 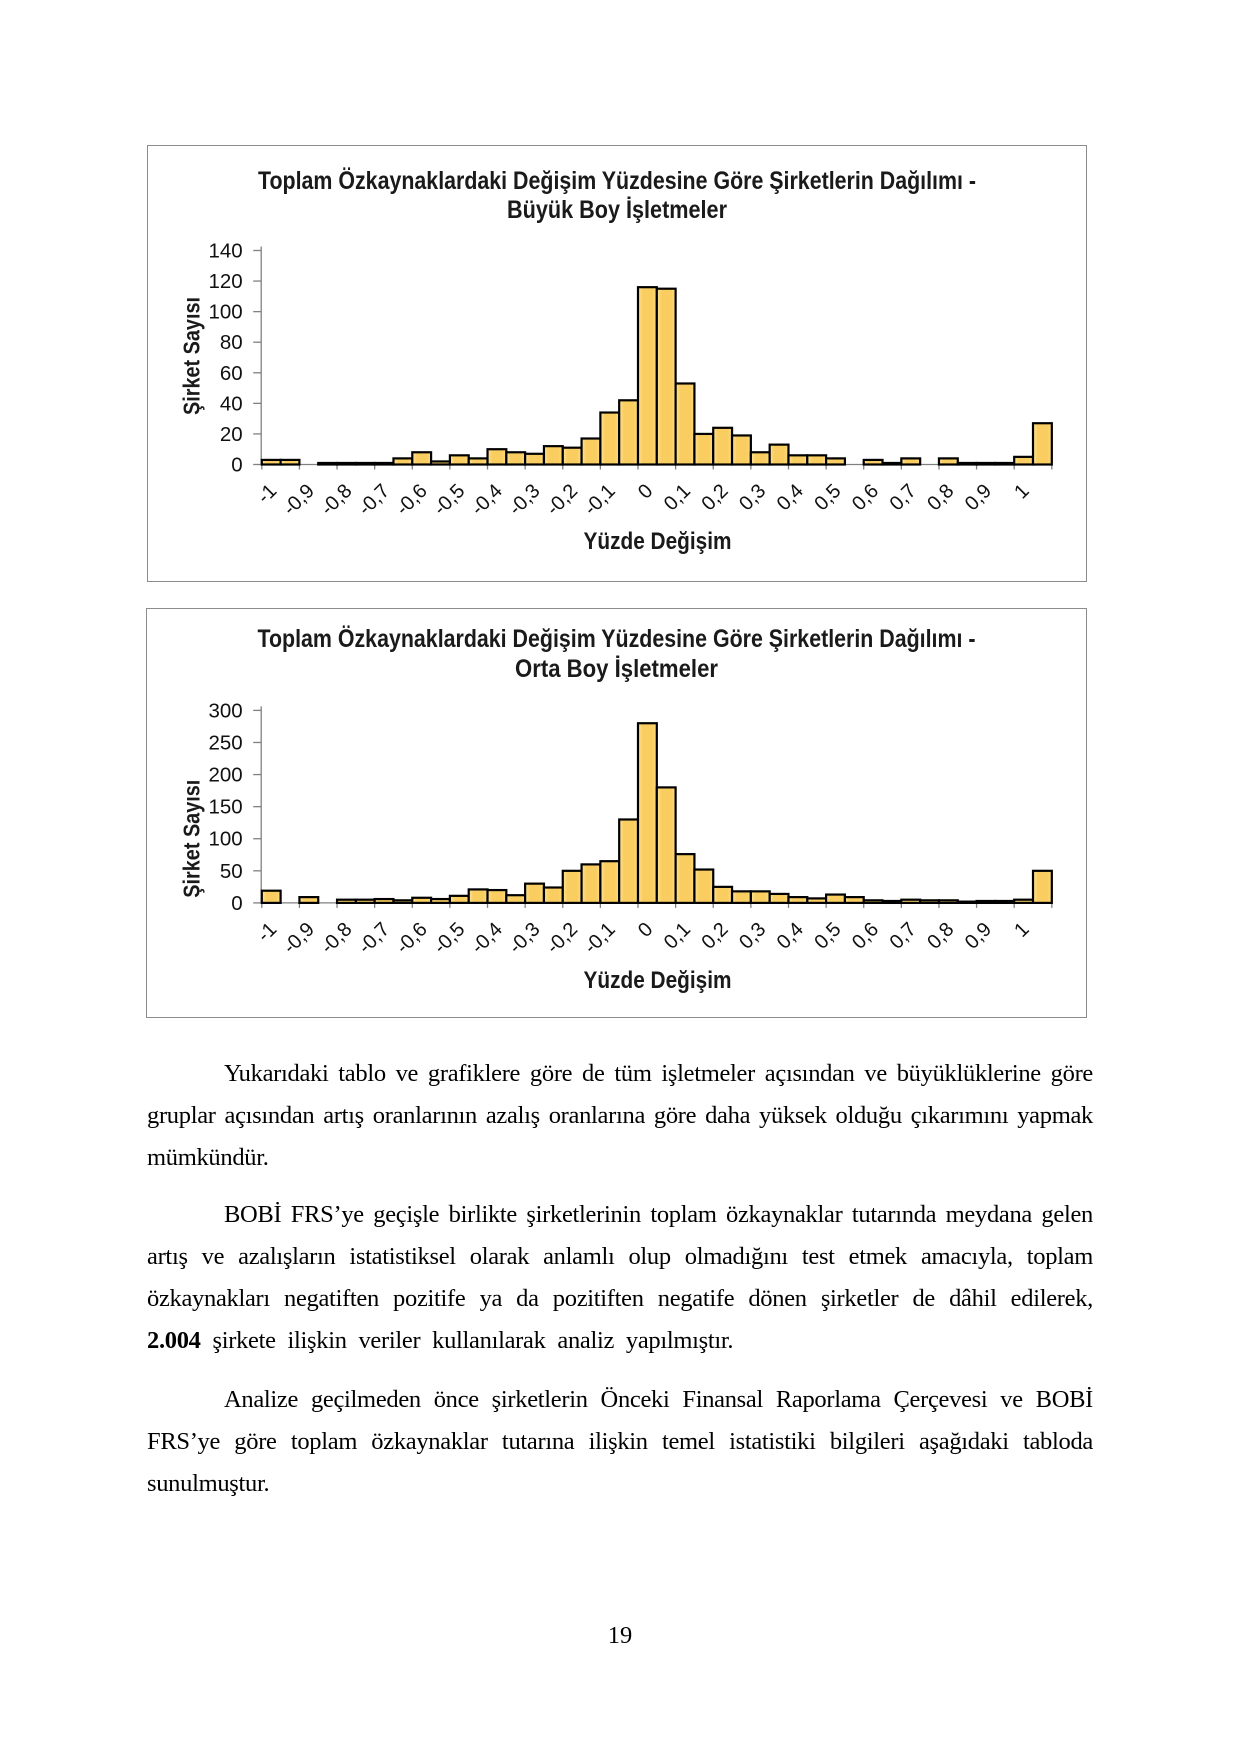 I want to click on svg-text: 300, so click(x=225, y=710).